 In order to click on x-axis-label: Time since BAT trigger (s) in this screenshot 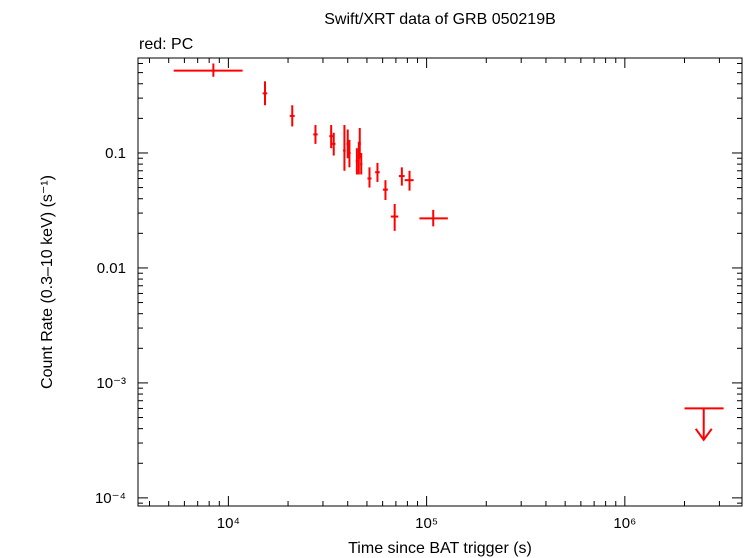, I will do `click(440, 548)`.